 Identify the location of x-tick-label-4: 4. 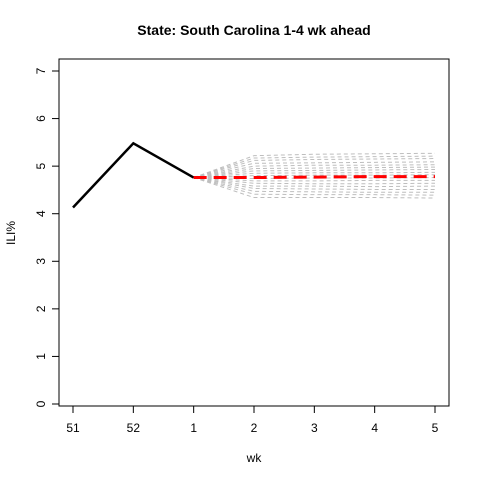
(374, 428).